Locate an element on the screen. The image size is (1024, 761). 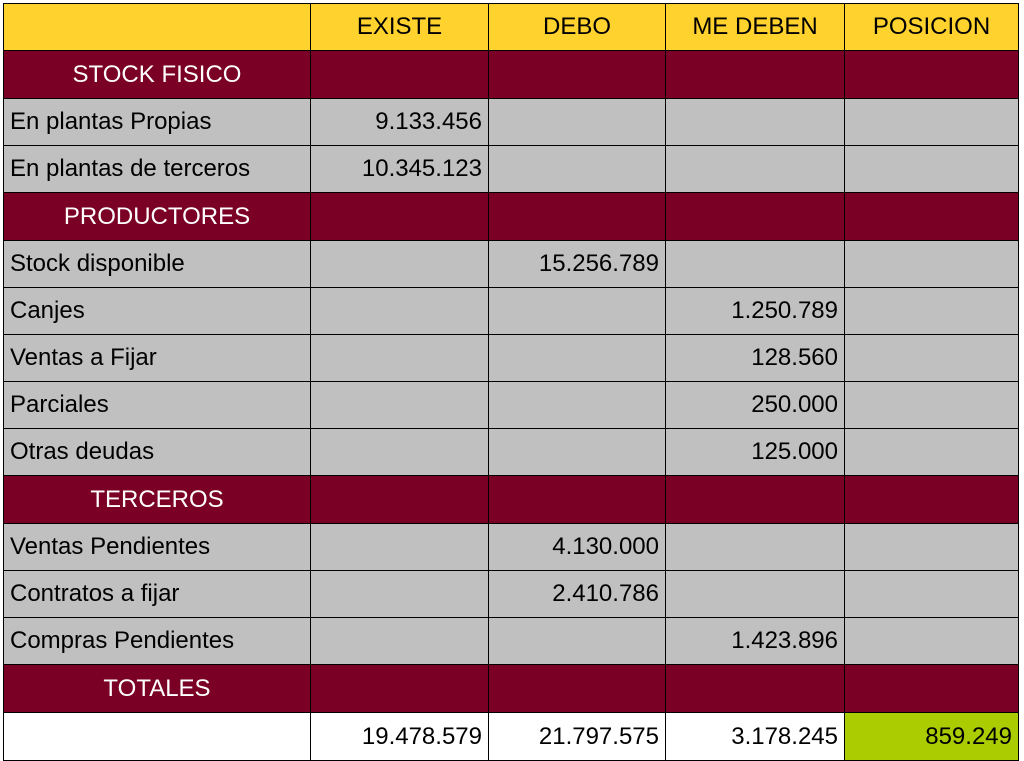
table-row: En plantas Propias 9.133.456 is located at coordinates (511, 122).